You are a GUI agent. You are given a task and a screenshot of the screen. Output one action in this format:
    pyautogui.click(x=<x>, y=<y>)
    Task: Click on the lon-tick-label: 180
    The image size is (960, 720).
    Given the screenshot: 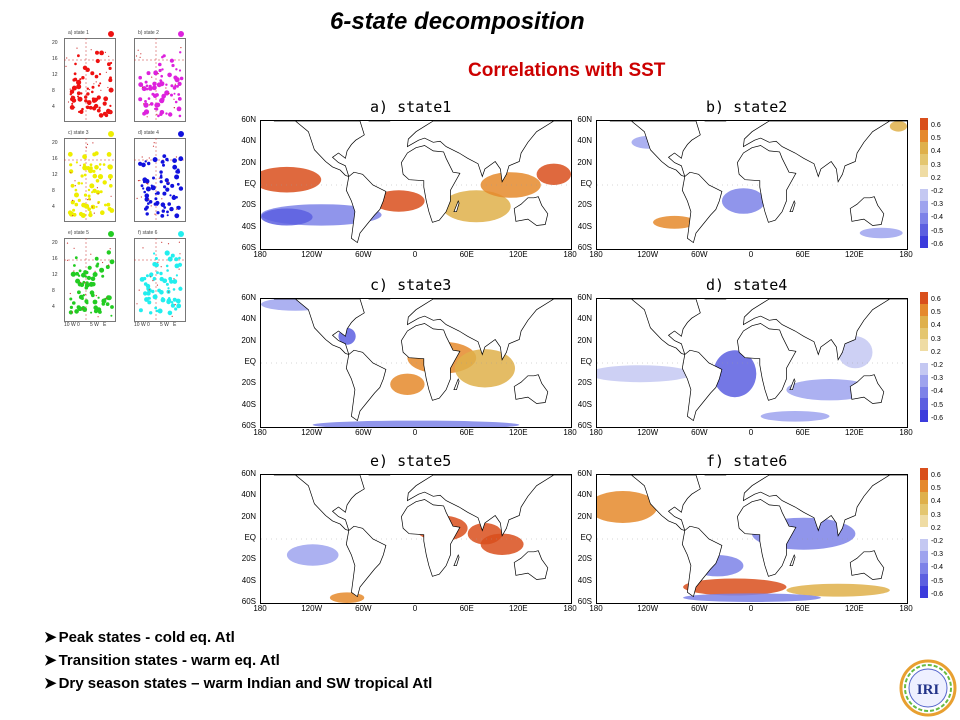 What is the action you would take?
    pyautogui.click(x=906, y=608)
    